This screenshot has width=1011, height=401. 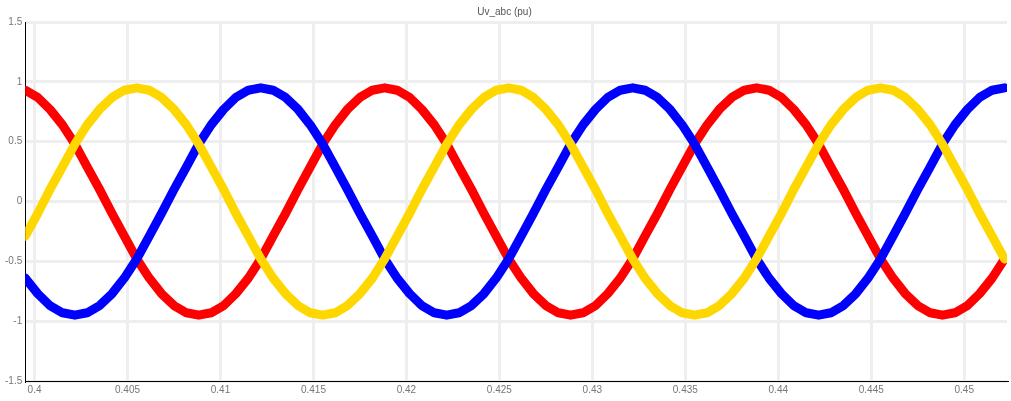 What do you see at coordinates (19, 81) in the screenshot?
I see `y-tick-label: 1` at bounding box center [19, 81].